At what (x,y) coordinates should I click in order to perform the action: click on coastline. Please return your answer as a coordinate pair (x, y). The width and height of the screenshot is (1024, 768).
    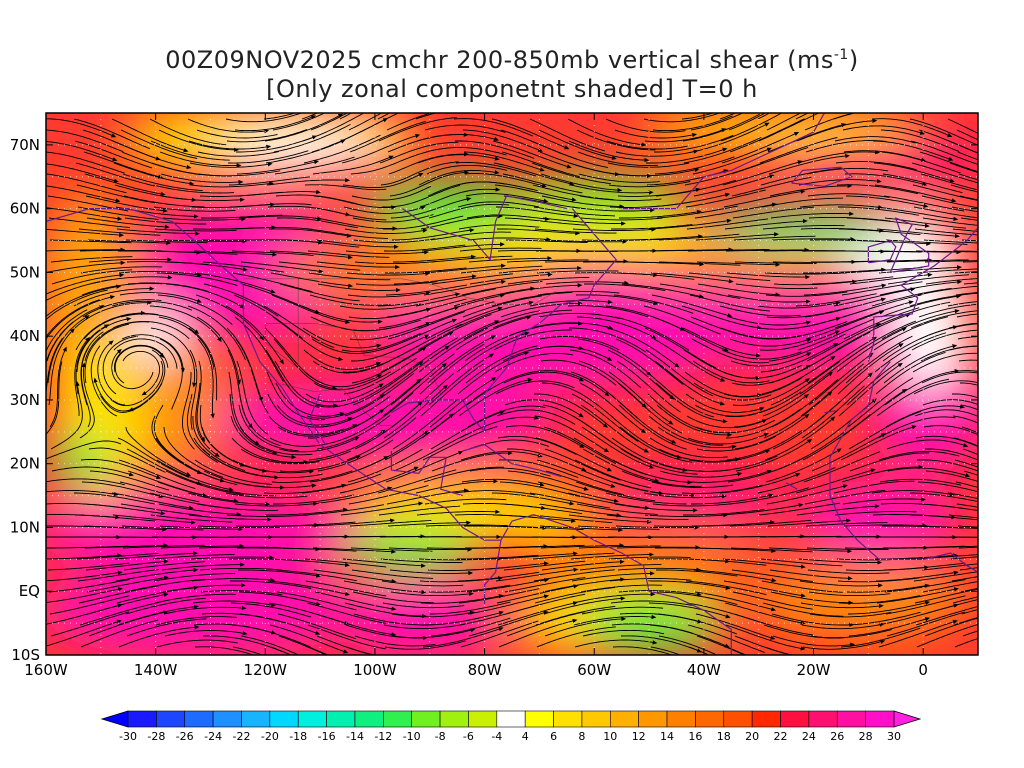
    Looking at the image, I should click on (822, 176).